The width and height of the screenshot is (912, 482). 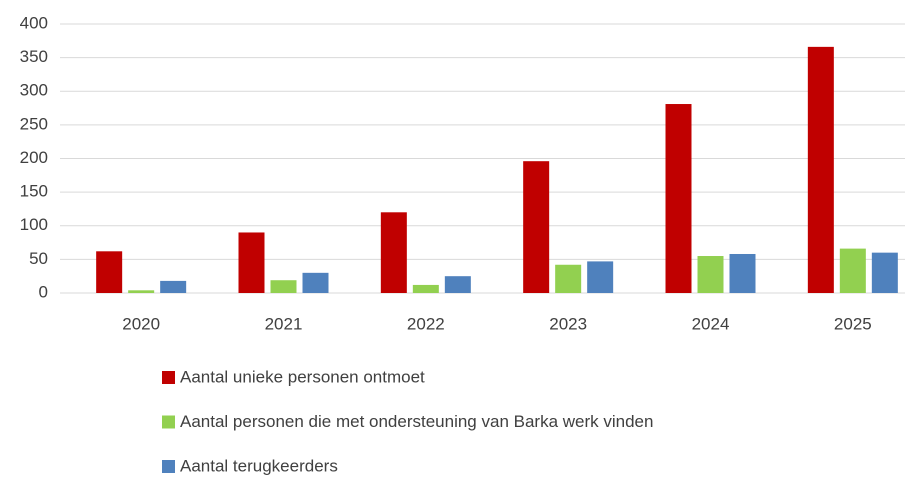 I want to click on y-tick-label: 250, so click(x=34, y=123).